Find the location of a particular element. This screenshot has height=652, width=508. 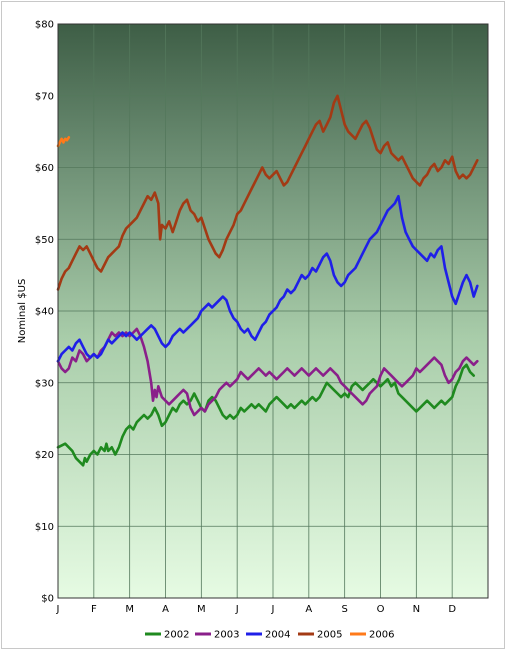

legend-label-2004: 2004 is located at coordinates (277, 635).